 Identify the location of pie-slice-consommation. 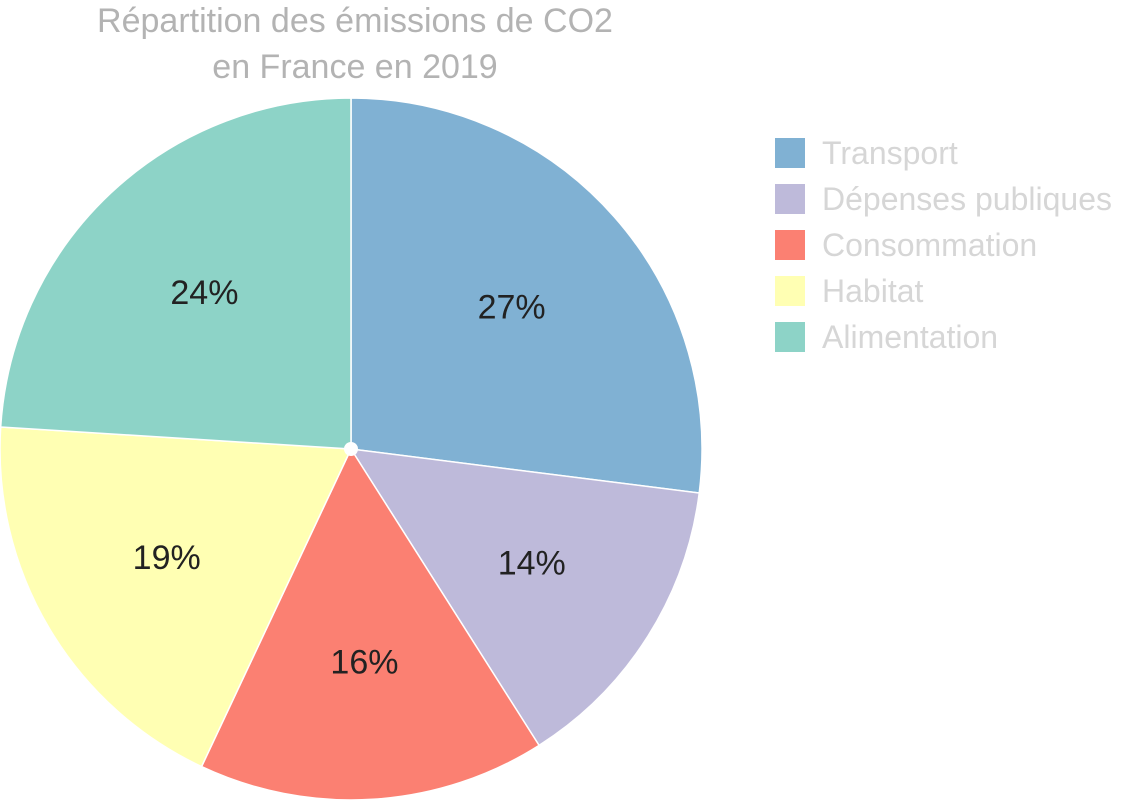
(370, 623).